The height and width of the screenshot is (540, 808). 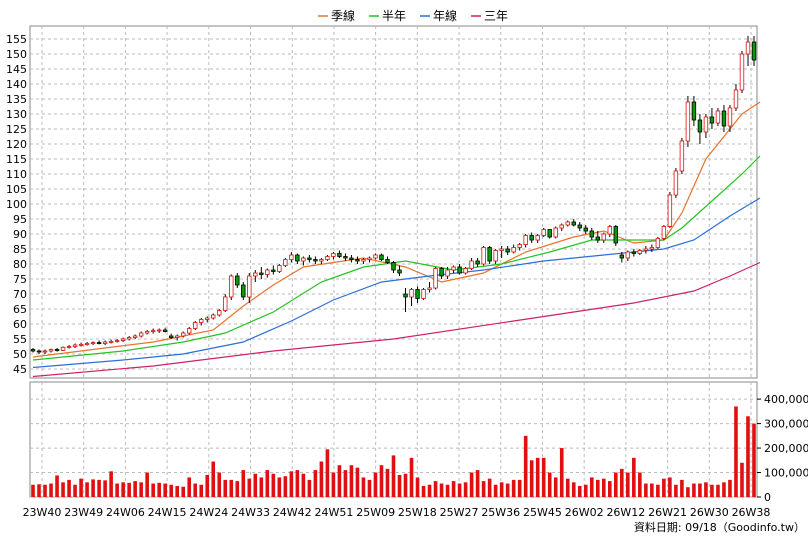 What do you see at coordinates (125, 512) in the screenshot?
I see `date-tick-label: 24W06` at bounding box center [125, 512].